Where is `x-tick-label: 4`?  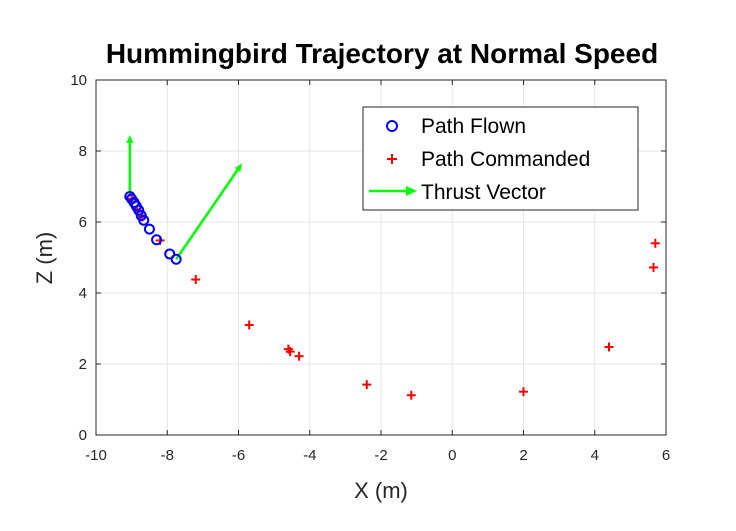
x-tick-label: 4 is located at coordinates (595, 455).